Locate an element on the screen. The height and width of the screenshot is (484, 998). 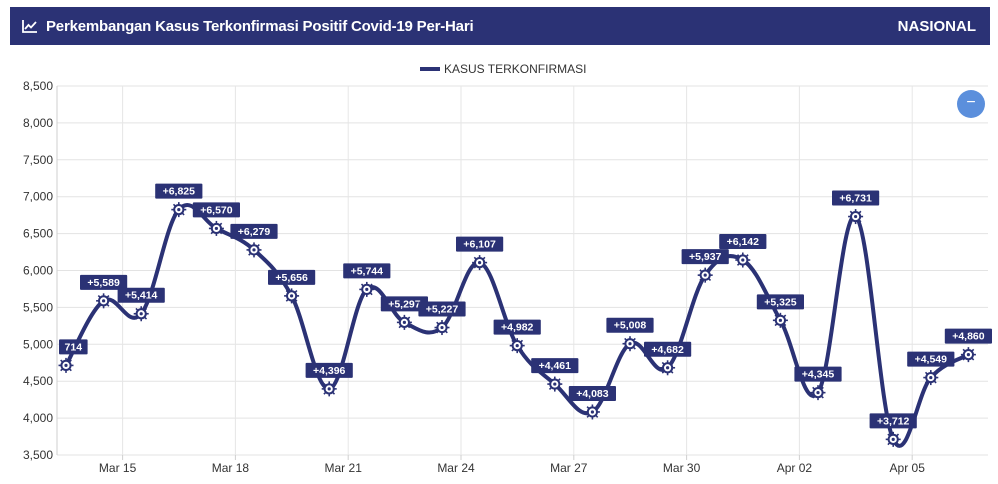
data-label-text: +6,279 is located at coordinates (254, 232).